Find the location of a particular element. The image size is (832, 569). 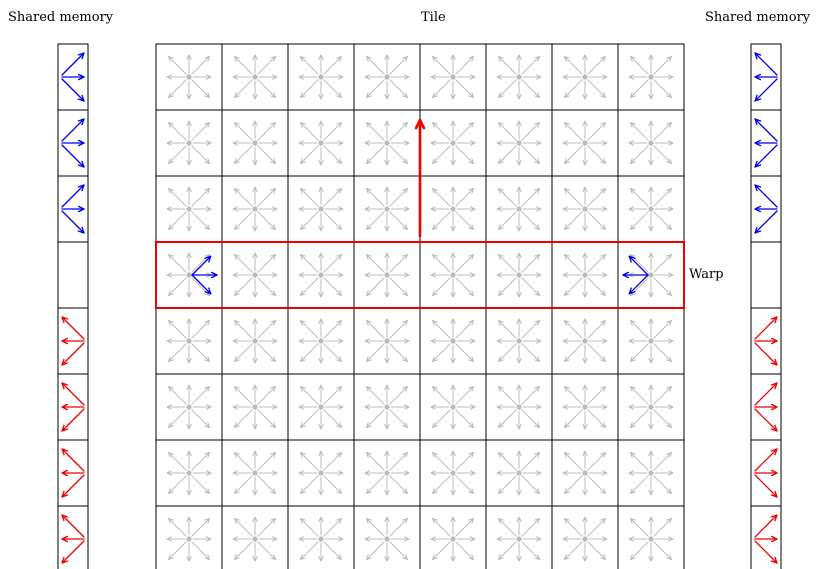

up-arrow-icon is located at coordinates (420, 178).